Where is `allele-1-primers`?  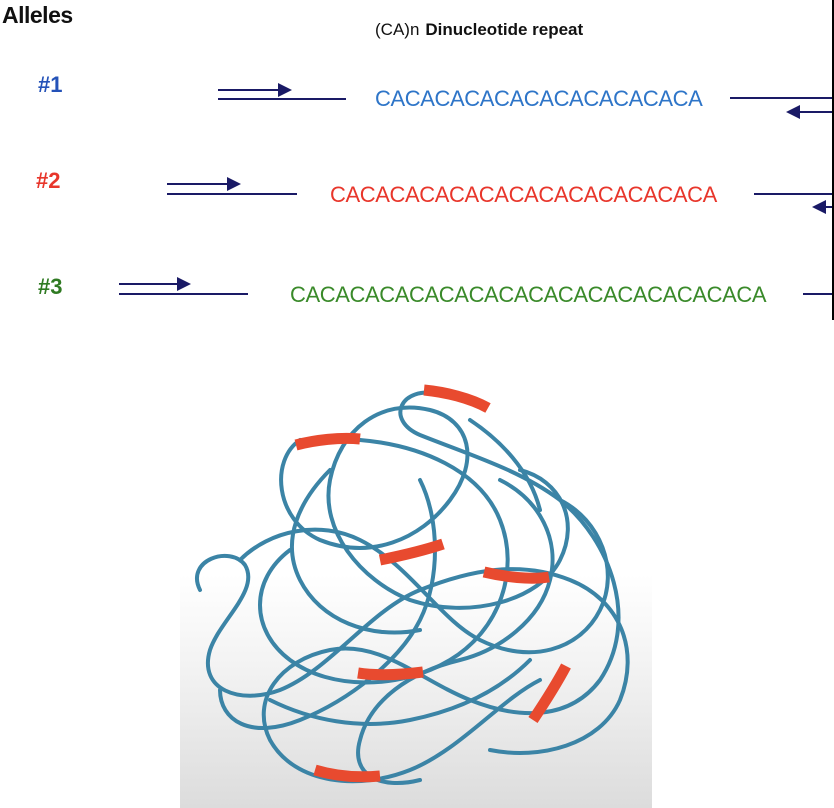
allele-1-primers is located at coordinates (526, 101).